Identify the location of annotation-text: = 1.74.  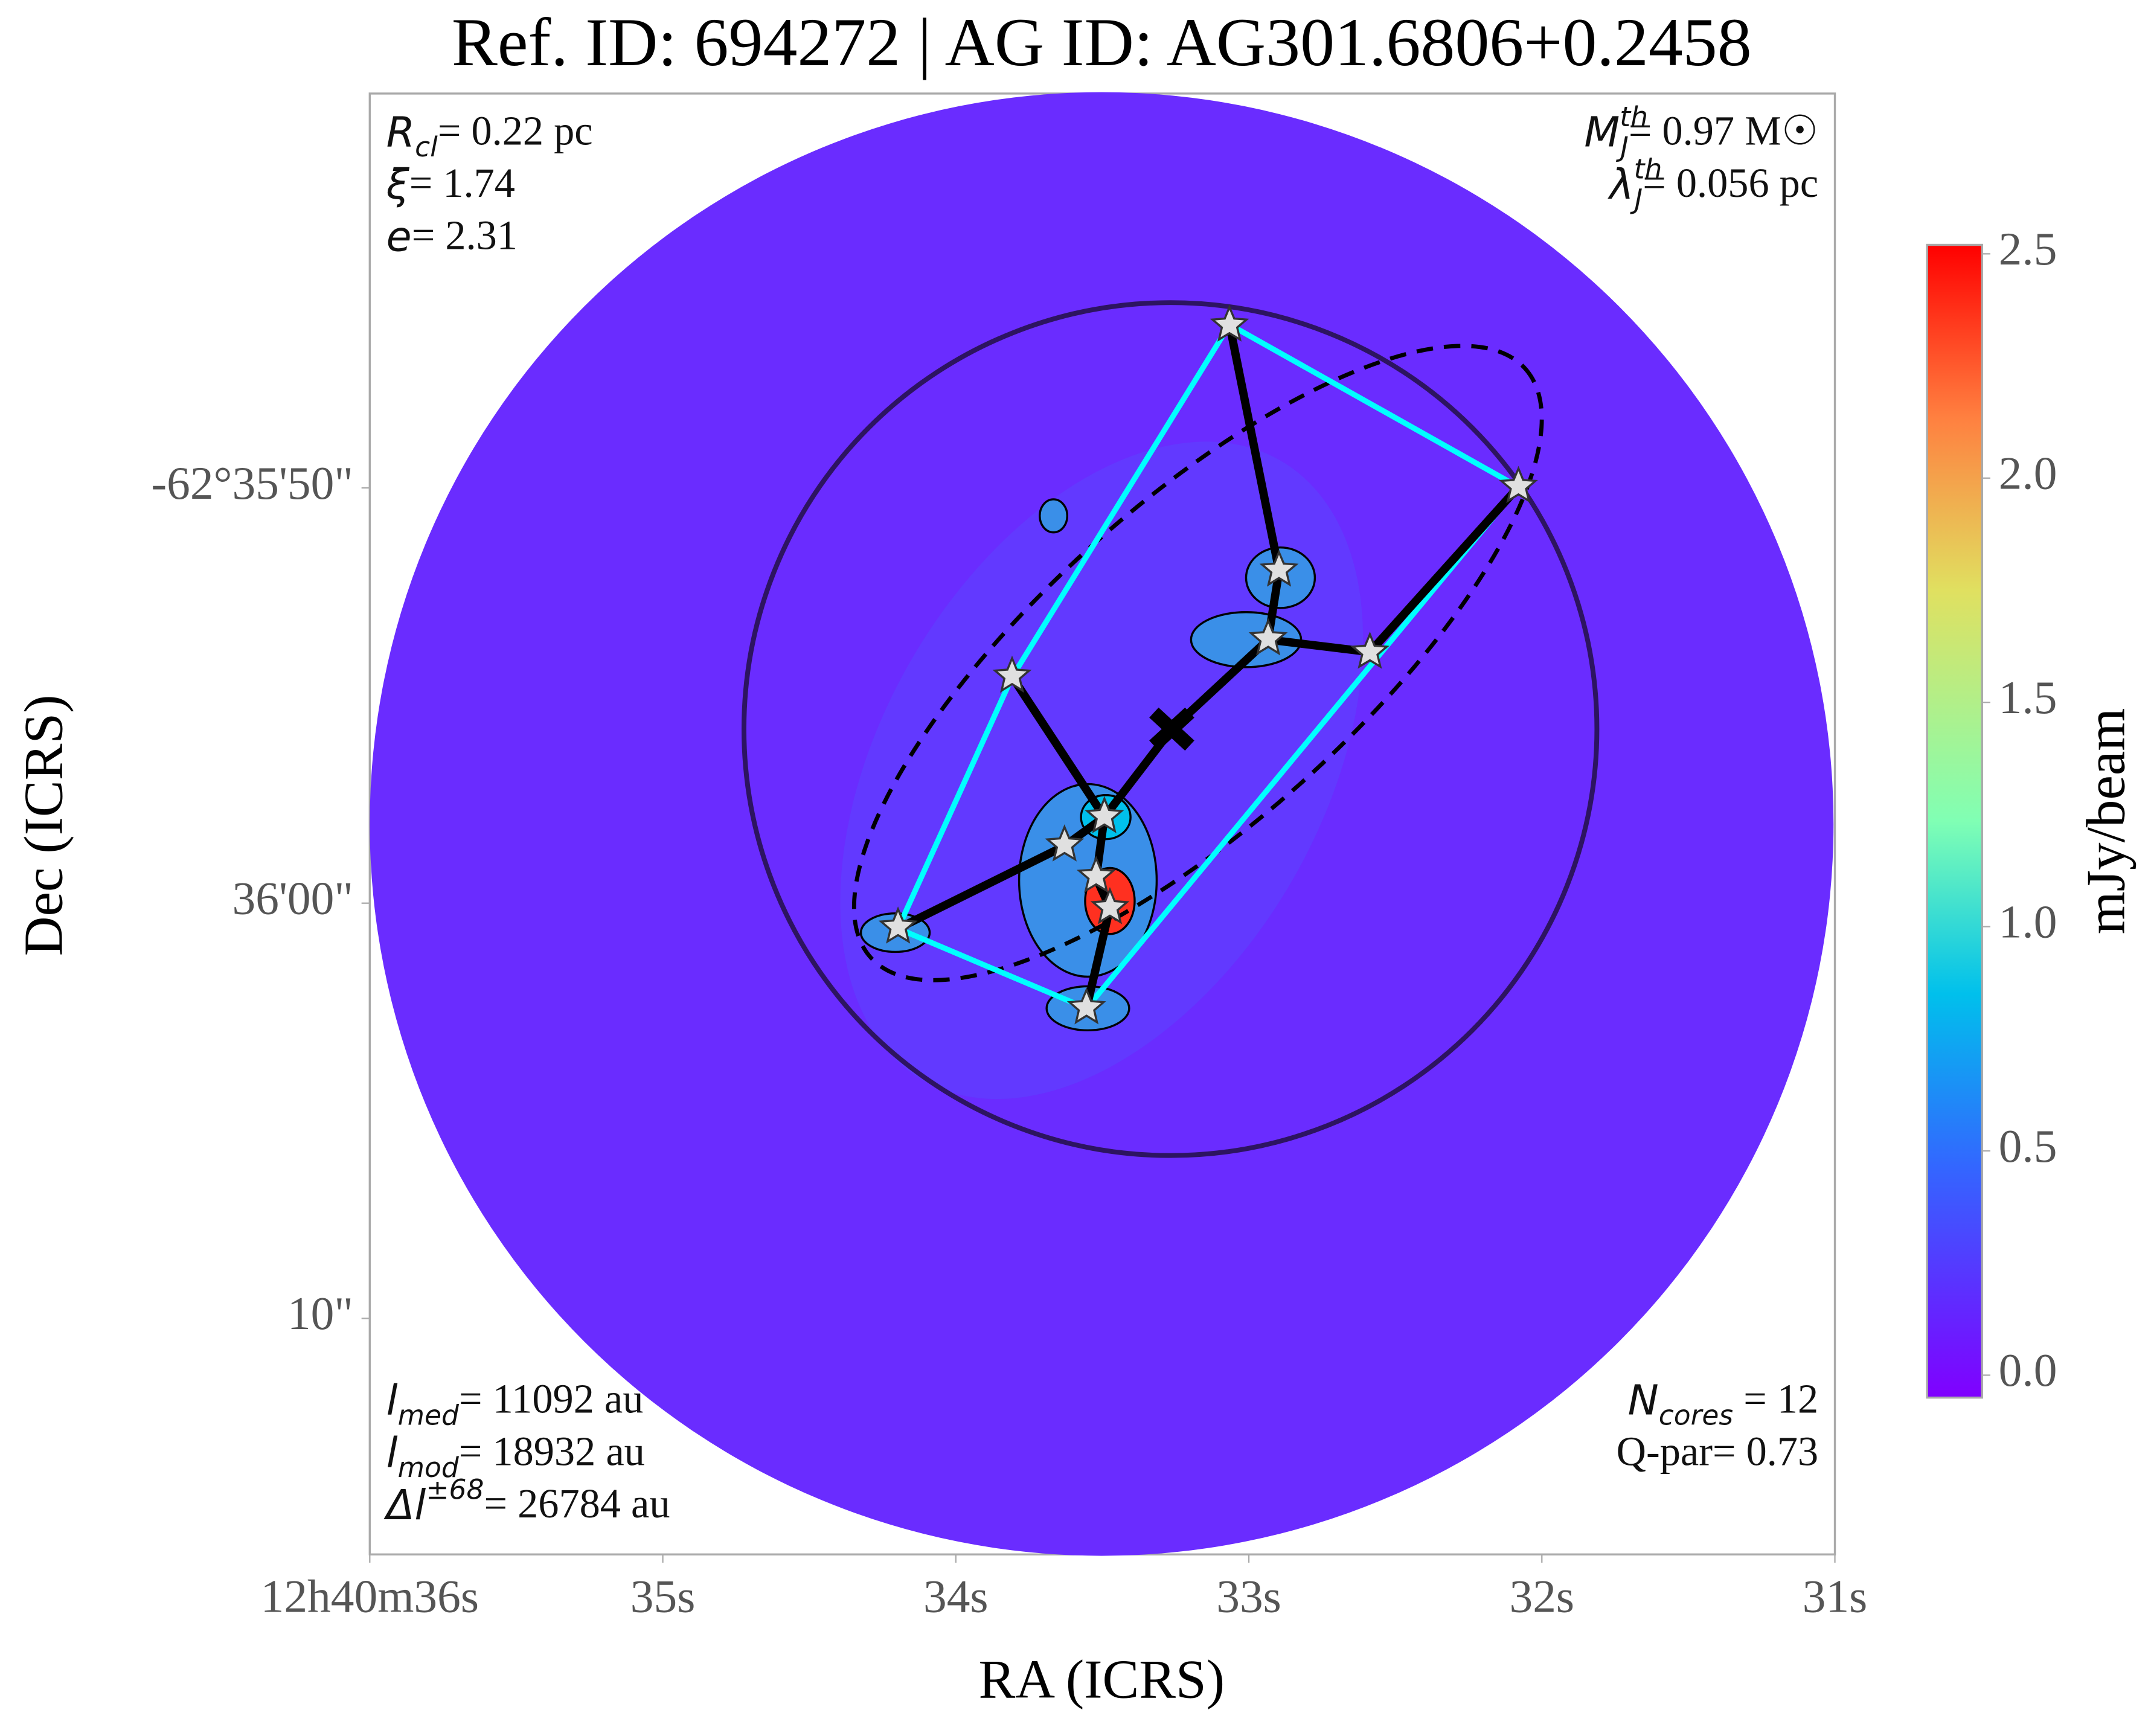
(462, 183).